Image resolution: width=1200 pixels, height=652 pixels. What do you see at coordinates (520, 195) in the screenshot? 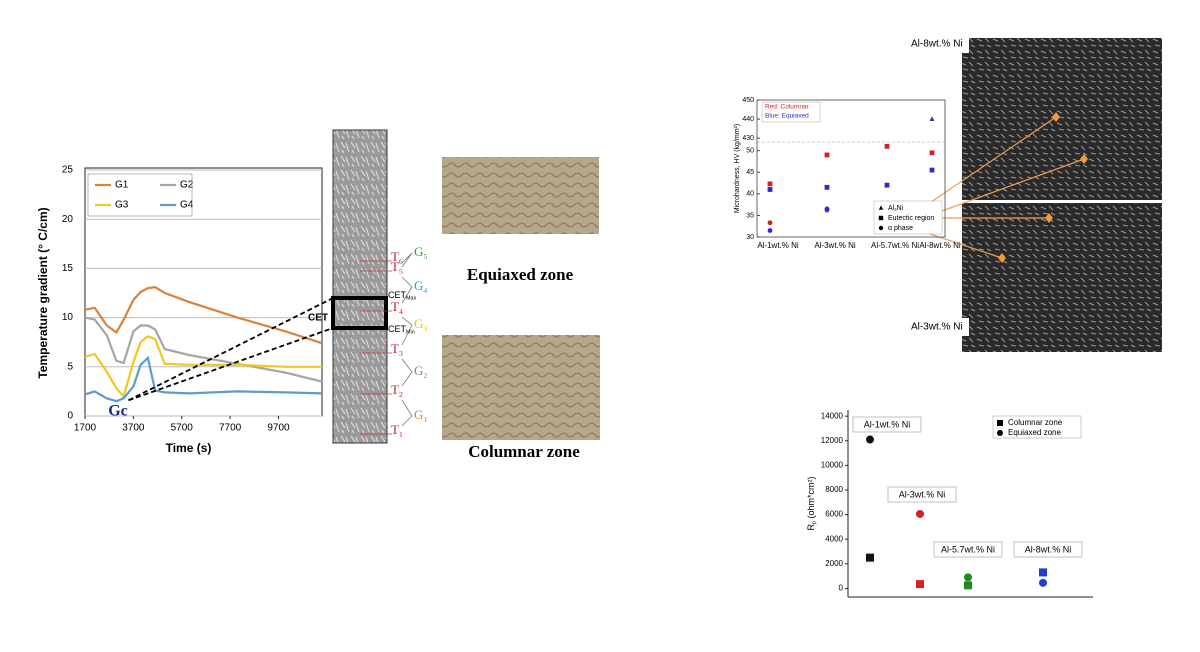
I see `equiaxed-micrograph` at bounding box center [520, 195].